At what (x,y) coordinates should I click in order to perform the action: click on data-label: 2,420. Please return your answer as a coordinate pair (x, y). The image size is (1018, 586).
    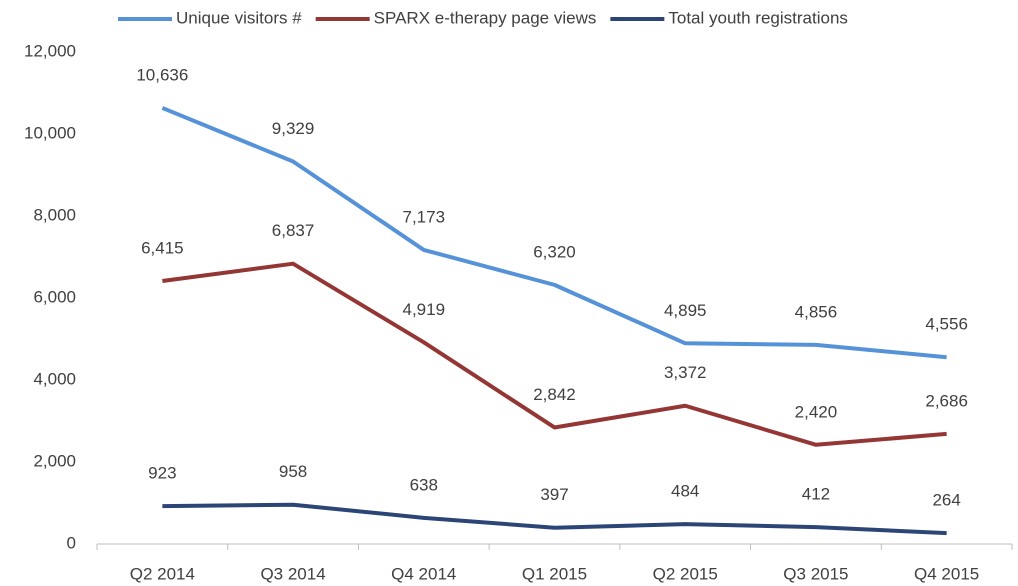
    Looking at the image, I should click on (816, 411).